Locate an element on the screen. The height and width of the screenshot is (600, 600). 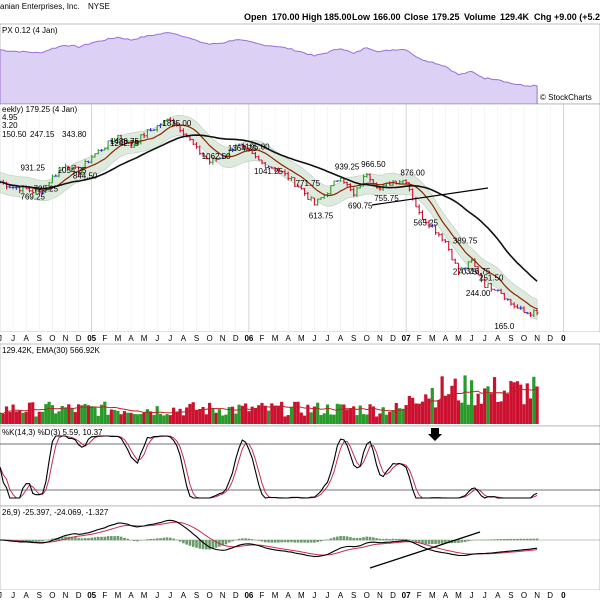
month-tick-label: S is located at coordinates (353, 595).